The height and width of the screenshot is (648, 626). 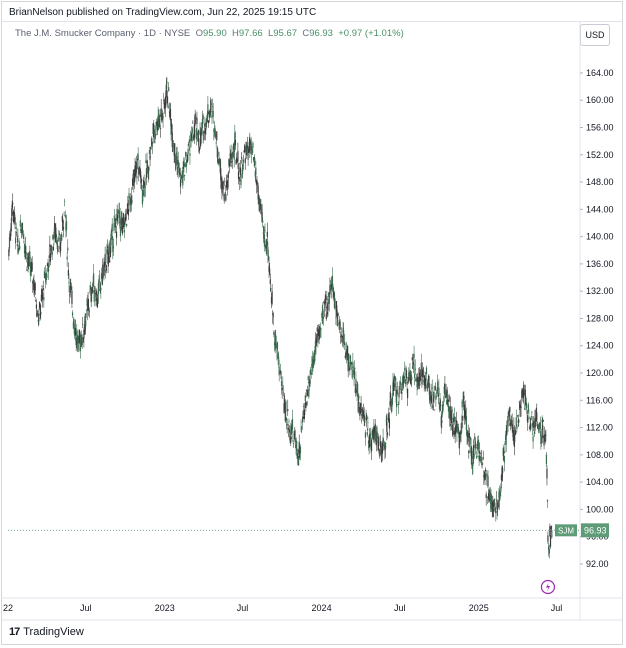 I want to click on y-tick-label: 136.00, so click(x=600, y=264).